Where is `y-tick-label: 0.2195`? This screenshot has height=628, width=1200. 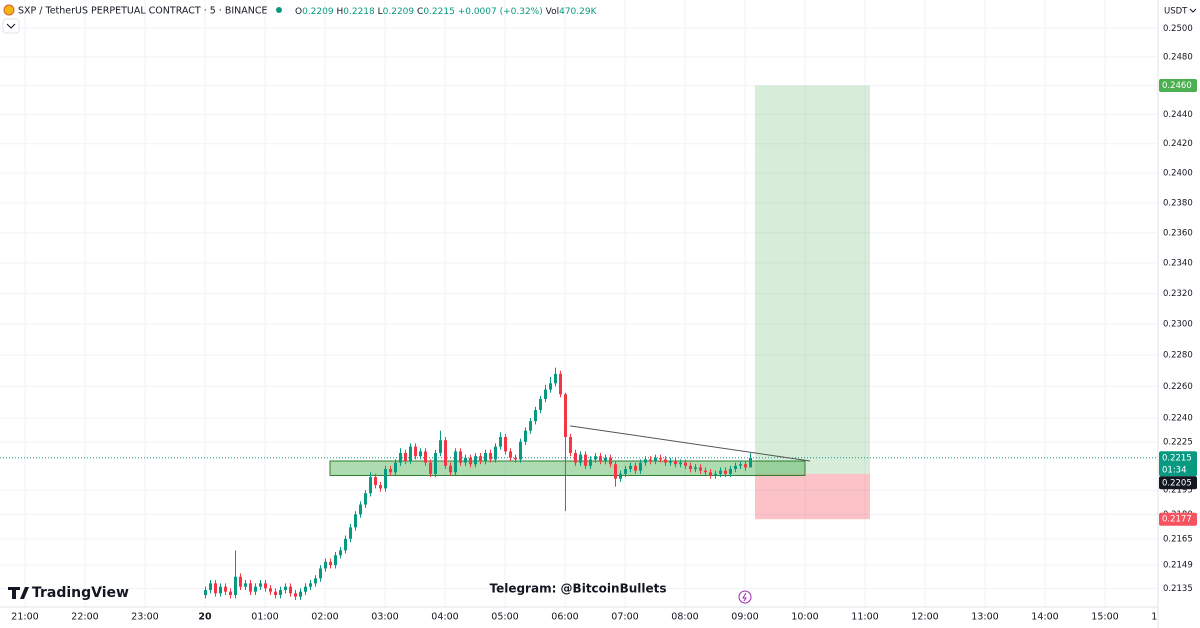 y-tick-label: 0.2195 is located at coordinates (1178, 490).